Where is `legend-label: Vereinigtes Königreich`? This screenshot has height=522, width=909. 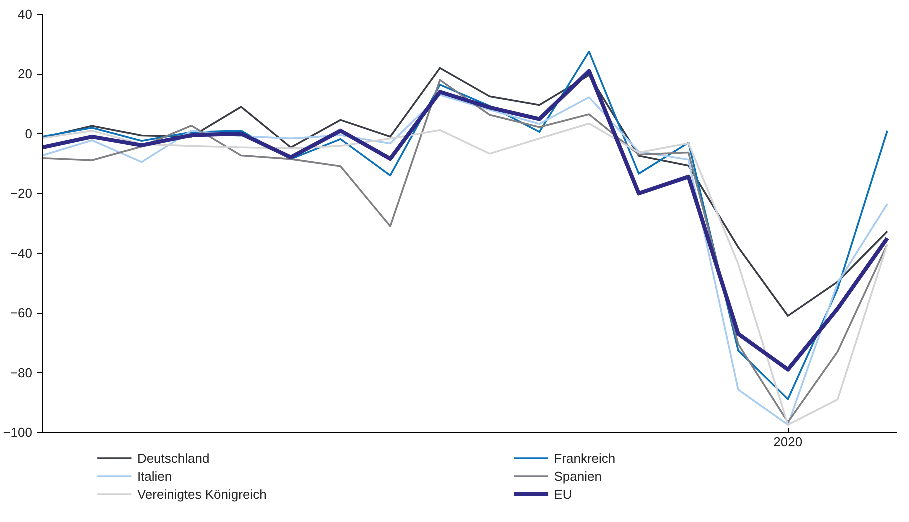 legend-label: Vereinigtes Königreich is located at coordinates (202, 494).